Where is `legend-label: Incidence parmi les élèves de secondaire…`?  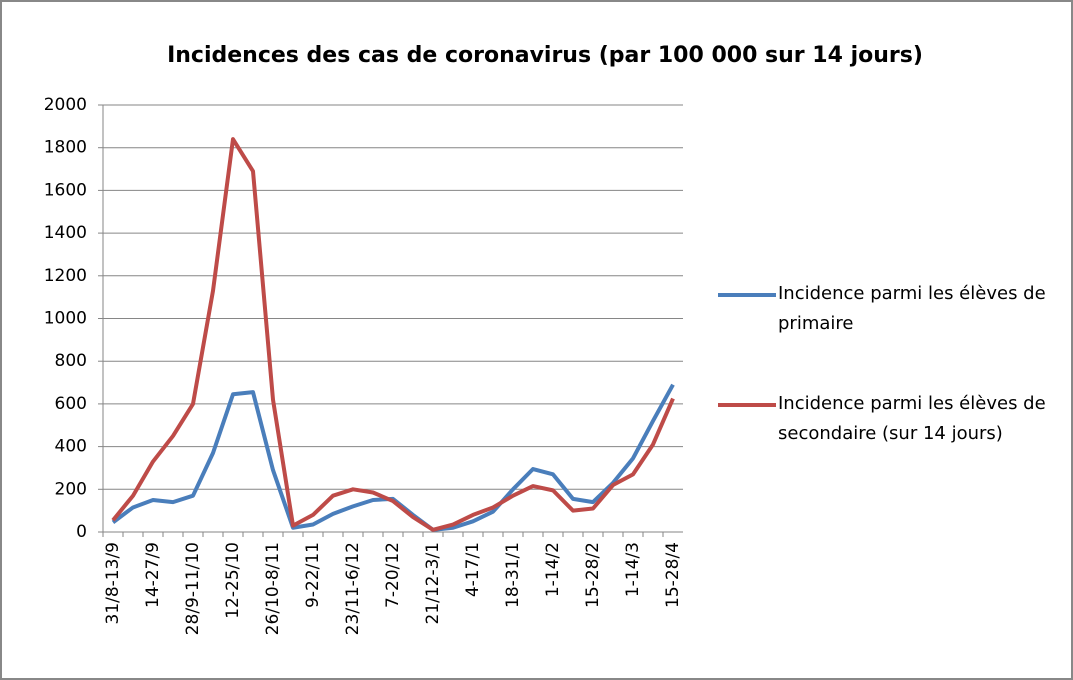 legend-label: Incidence parmi les élèves de secondaire… is located at coordinates (912, 418).